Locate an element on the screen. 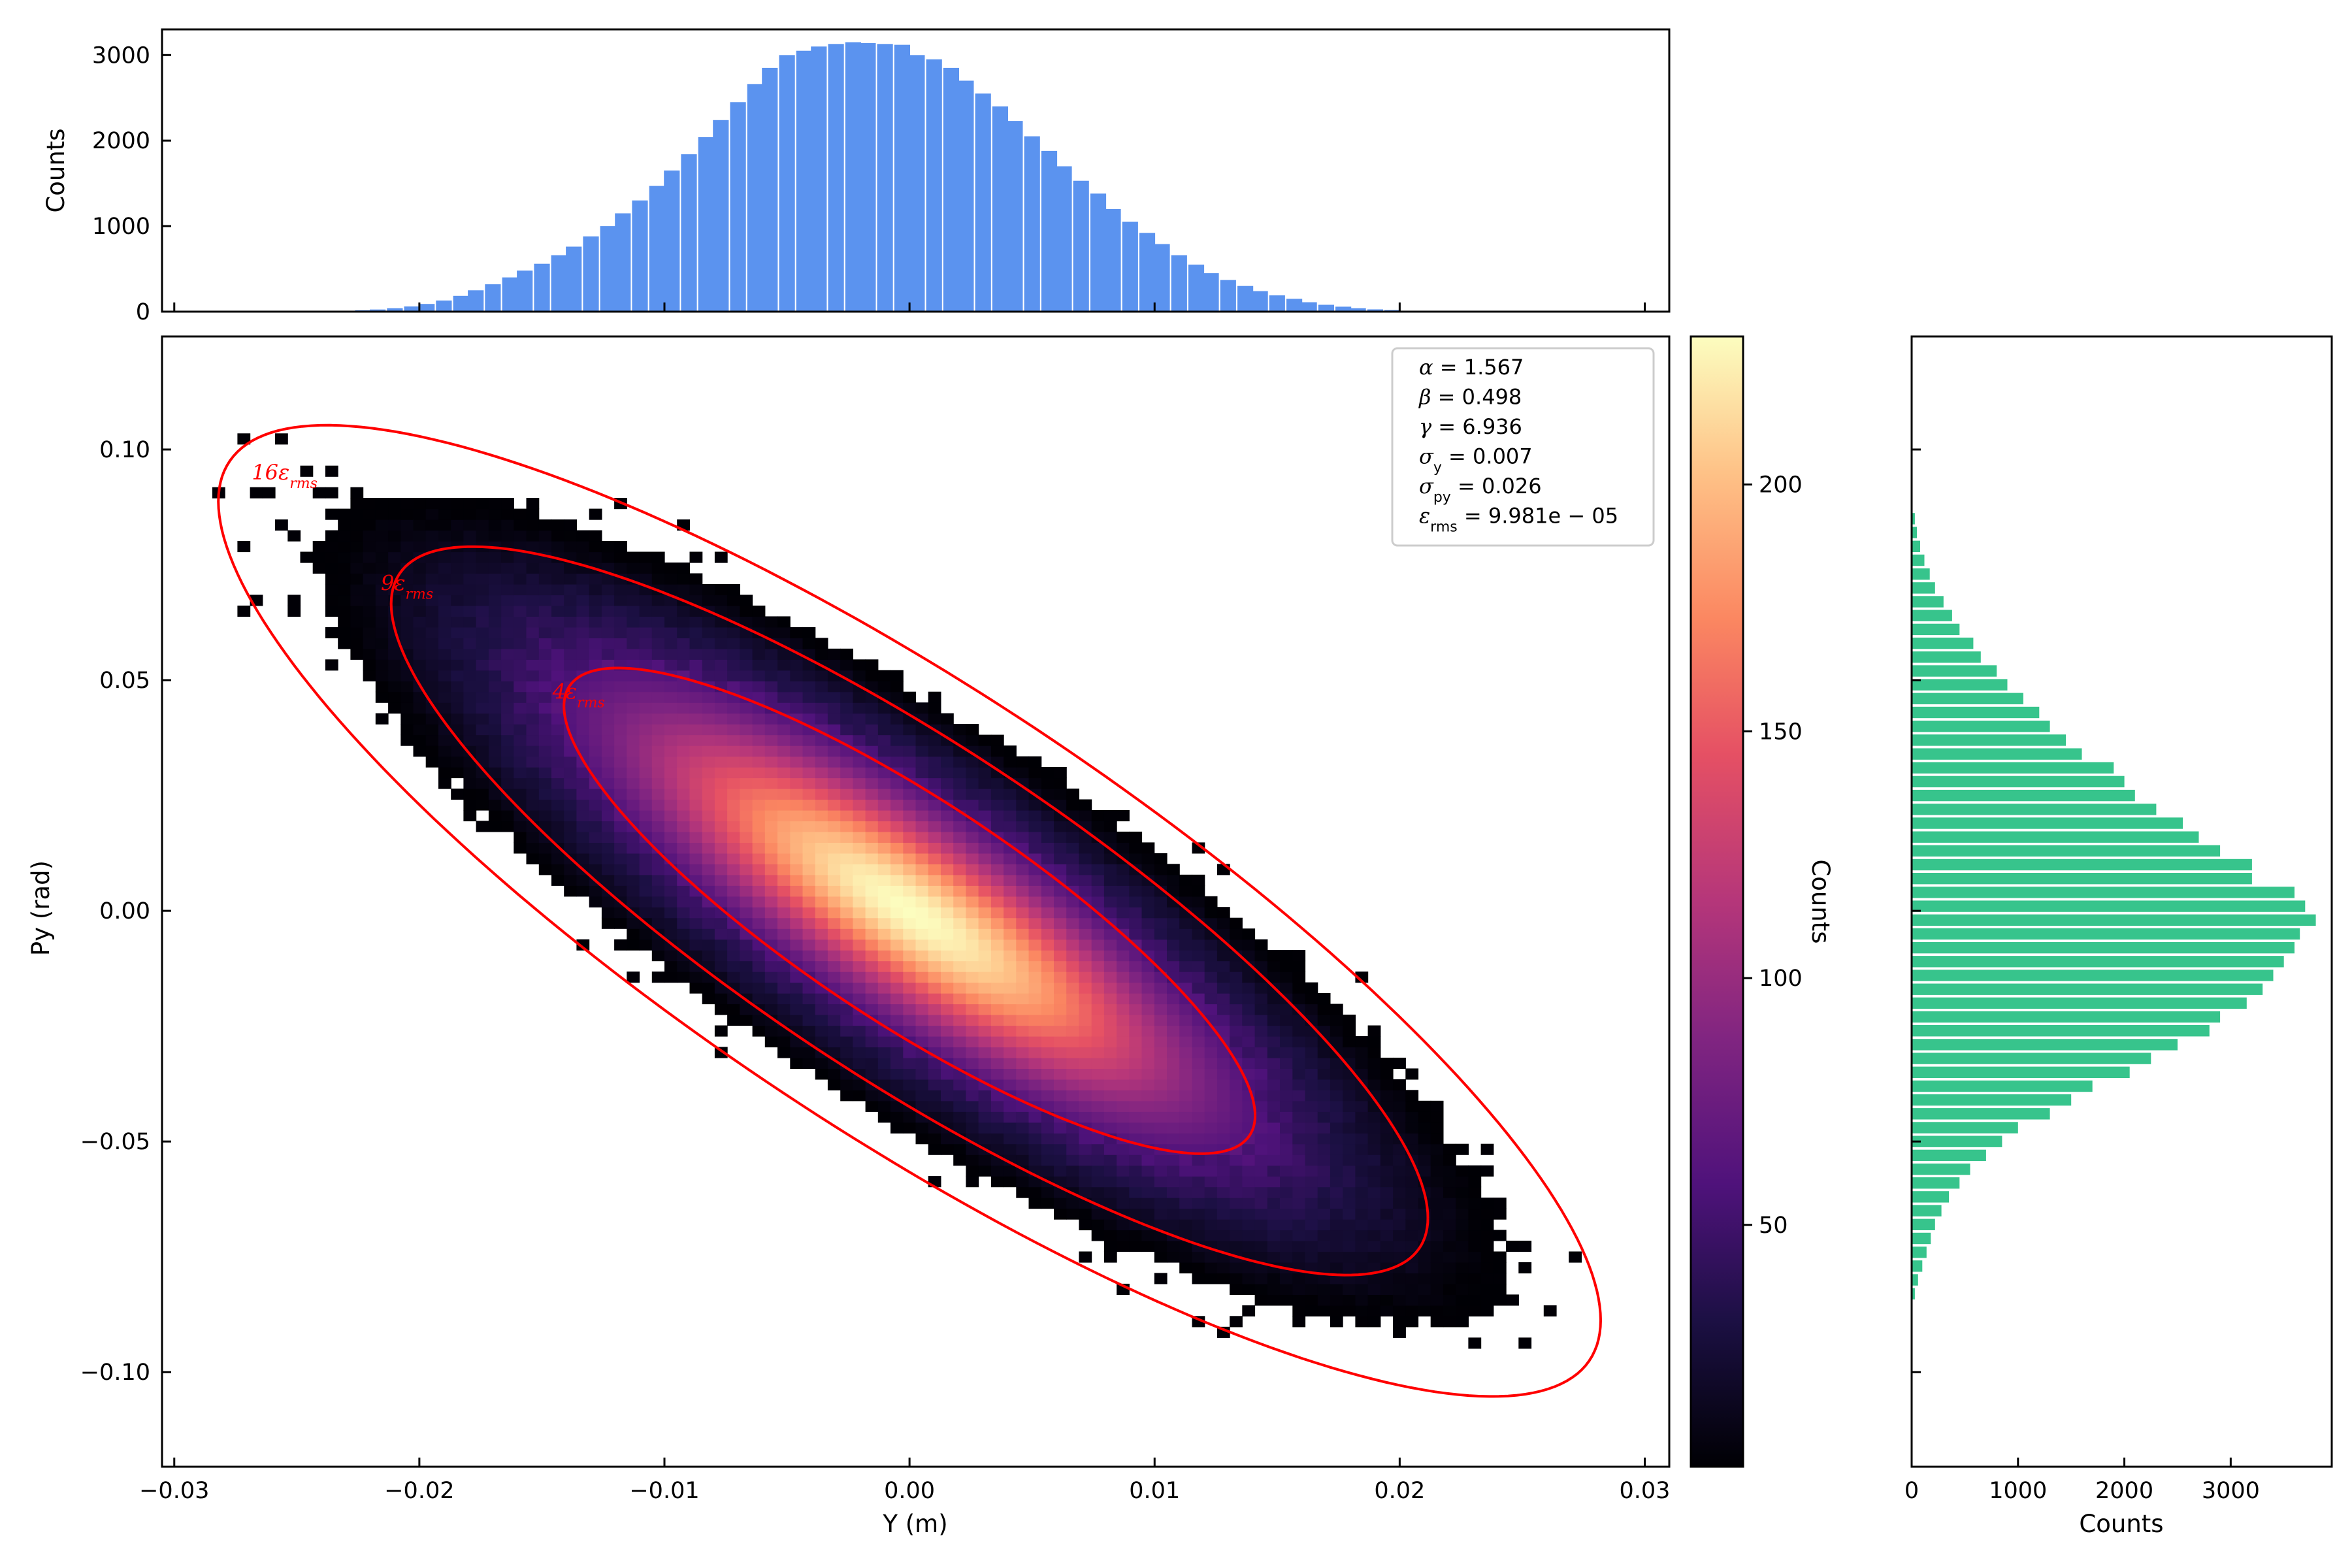  colorbar-tick-label: 150 is located at coordinates (1781, 732).